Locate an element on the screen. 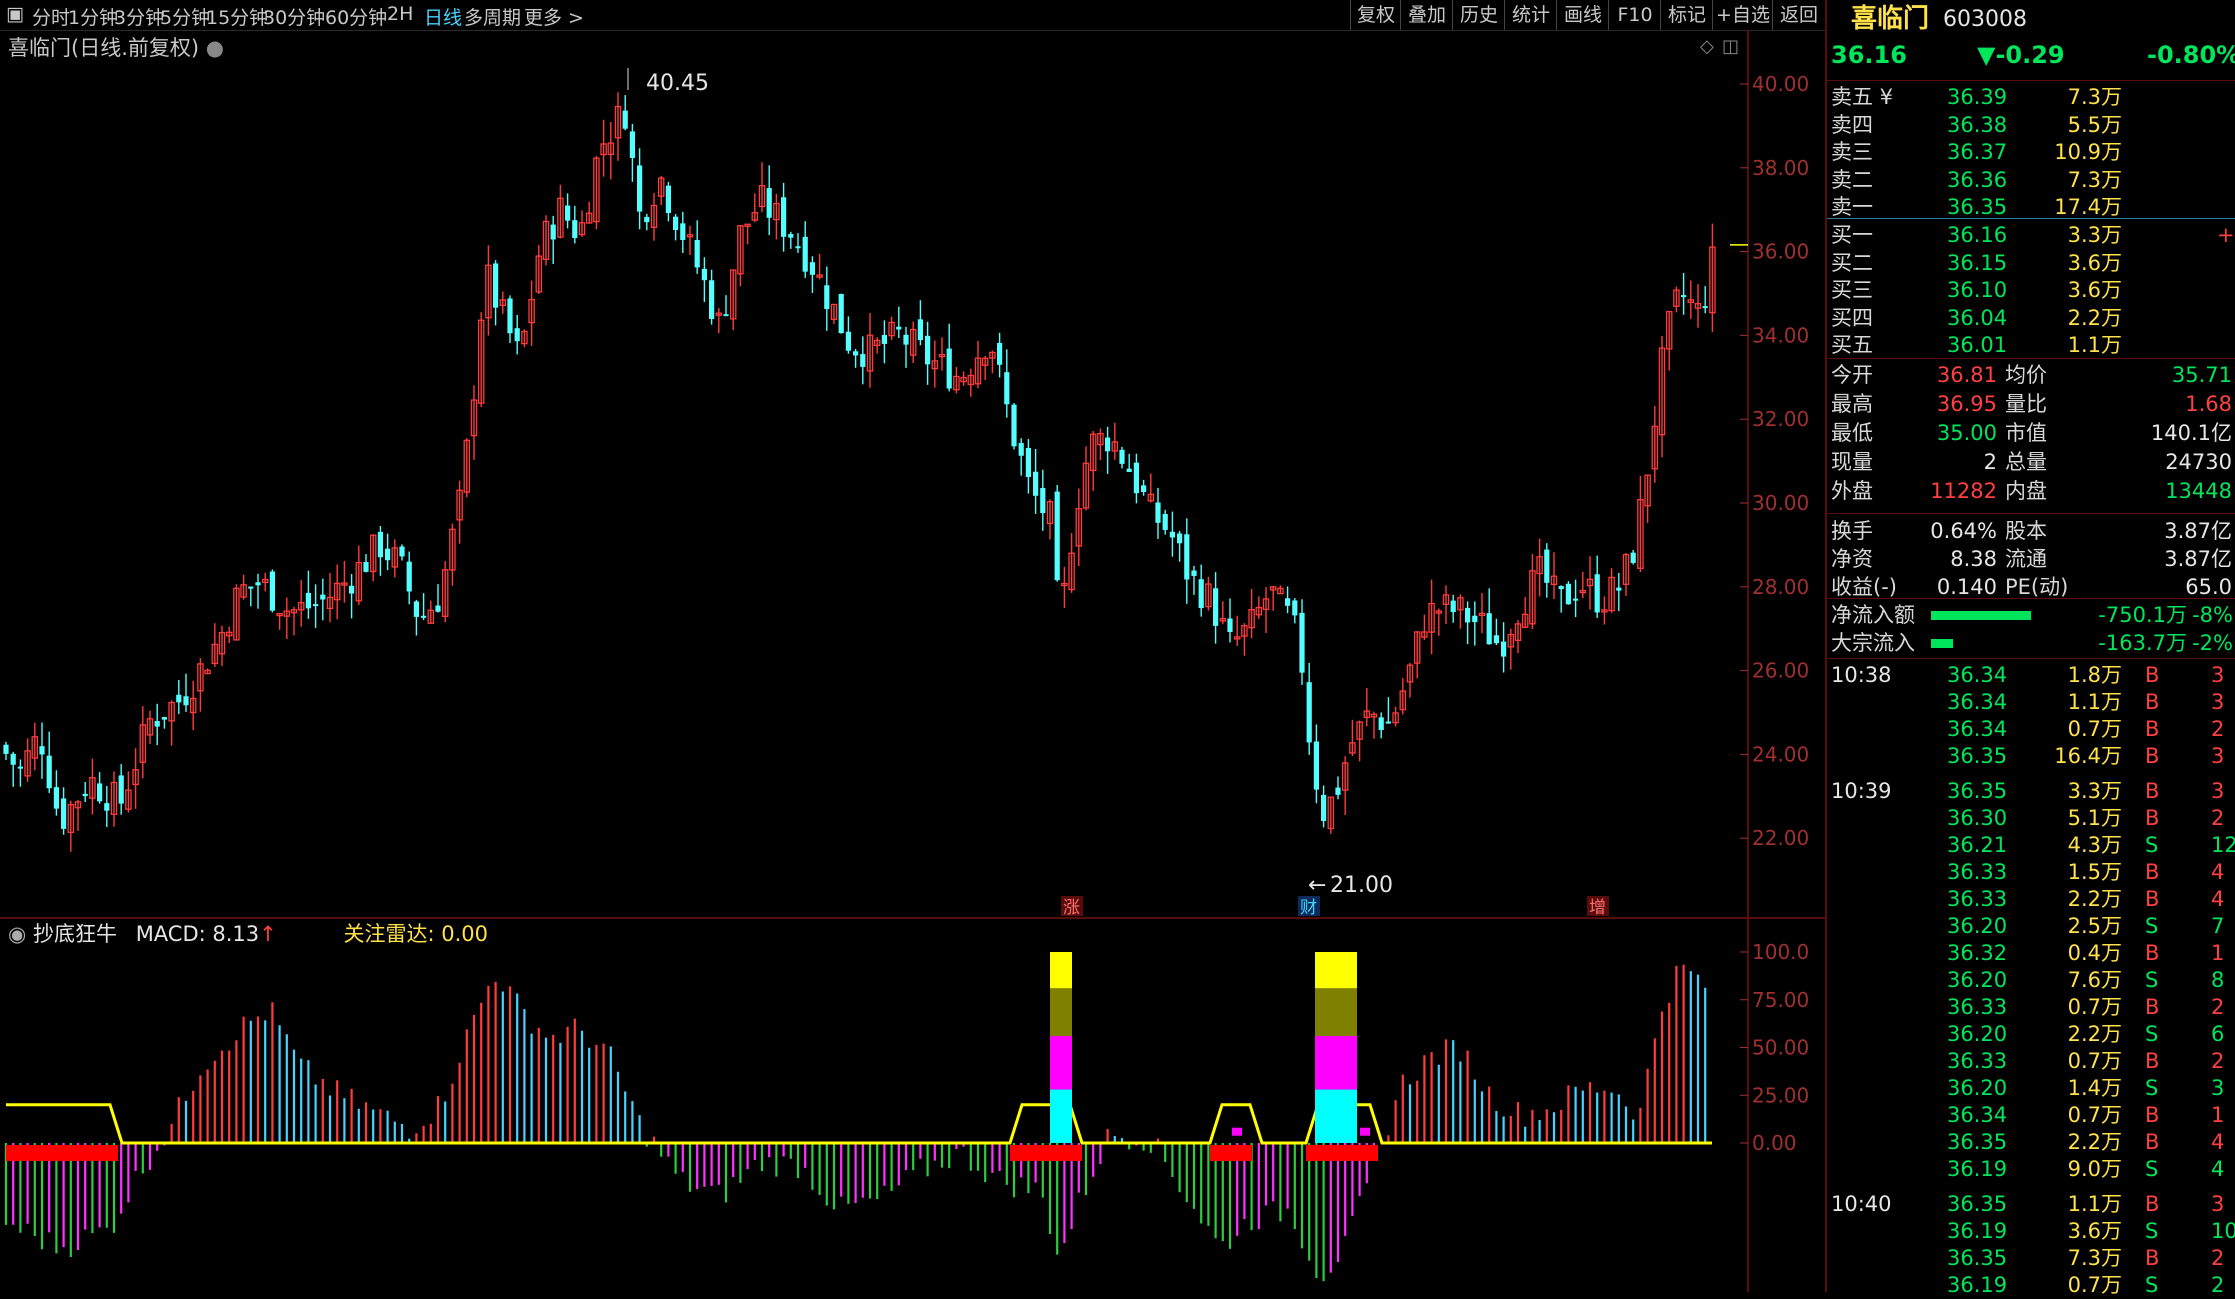  collapse-icon: ◉ is located at coordinates (20, 934).